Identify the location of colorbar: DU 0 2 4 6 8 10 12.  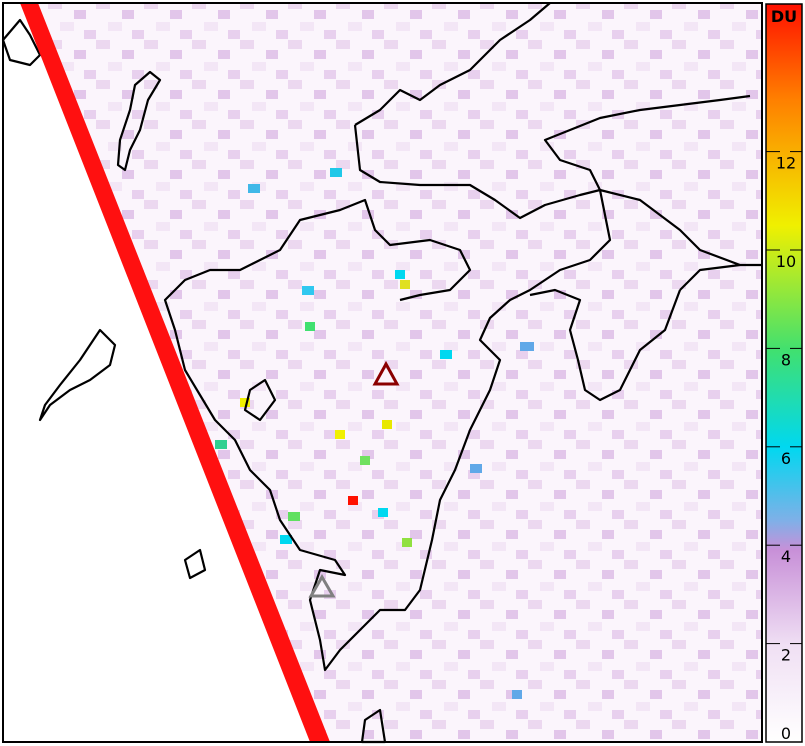
(784, 373).